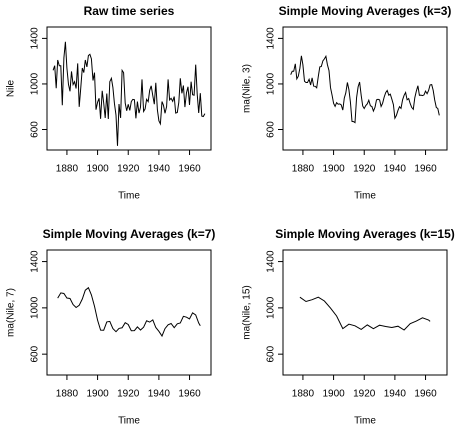  What do you see at coordinates (365, 234) in the screenshot?
I see `panel-title: Simple Moving Averages (k=15)` at bounding box center [365, 234].